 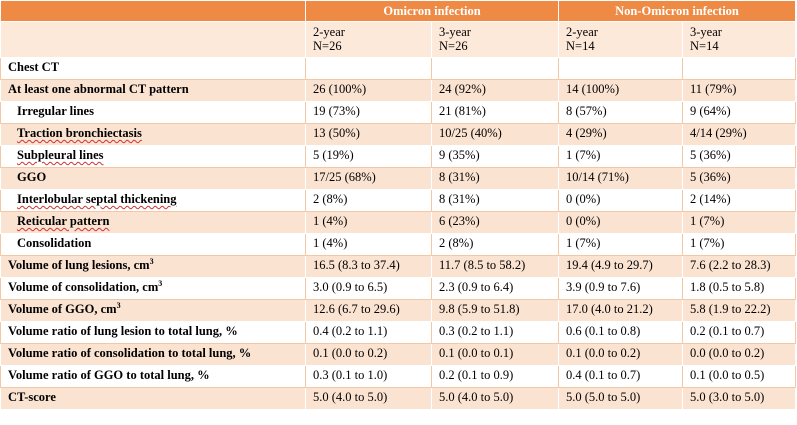 What do you see at coordinates (495, 354) in the screenshot?
I see `table-cell: 0.1 (0.0 to 0.1)` at bounding box center [495, 354].